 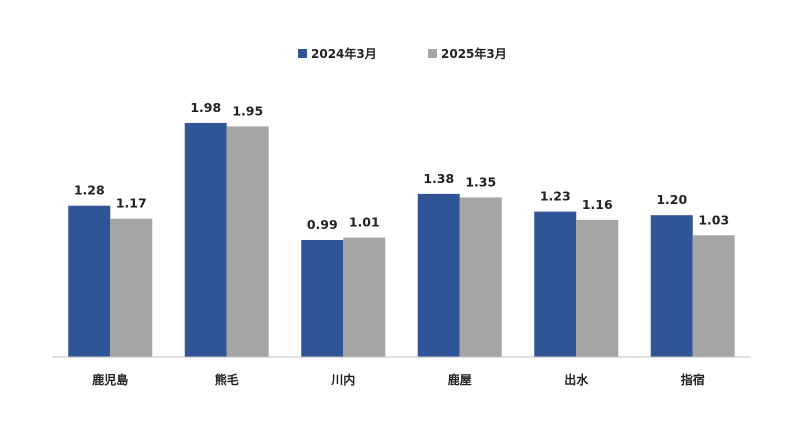 What do you see at coordinates (576, 379) in the screenshot?
I see `category-label: 出水` at bounding box center [576, 379].